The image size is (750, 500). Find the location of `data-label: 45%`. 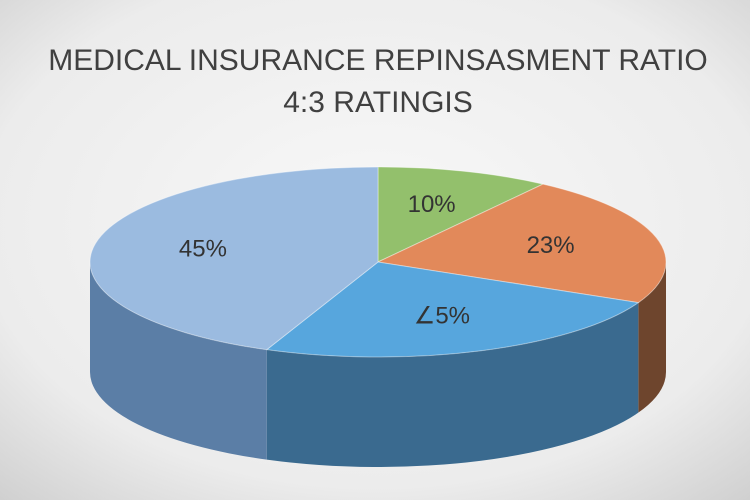

data-label: 45% is located at coordinates (203, 249).